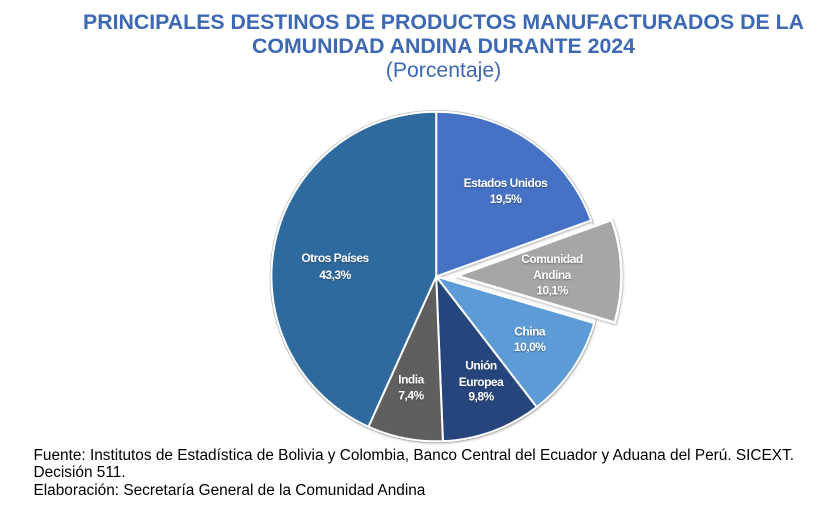 The image size is (825, 509). What do you see at coordinates (481, 366) in the screenshot?
I see `svg-text: Unión` at bounding box center [481, 366].